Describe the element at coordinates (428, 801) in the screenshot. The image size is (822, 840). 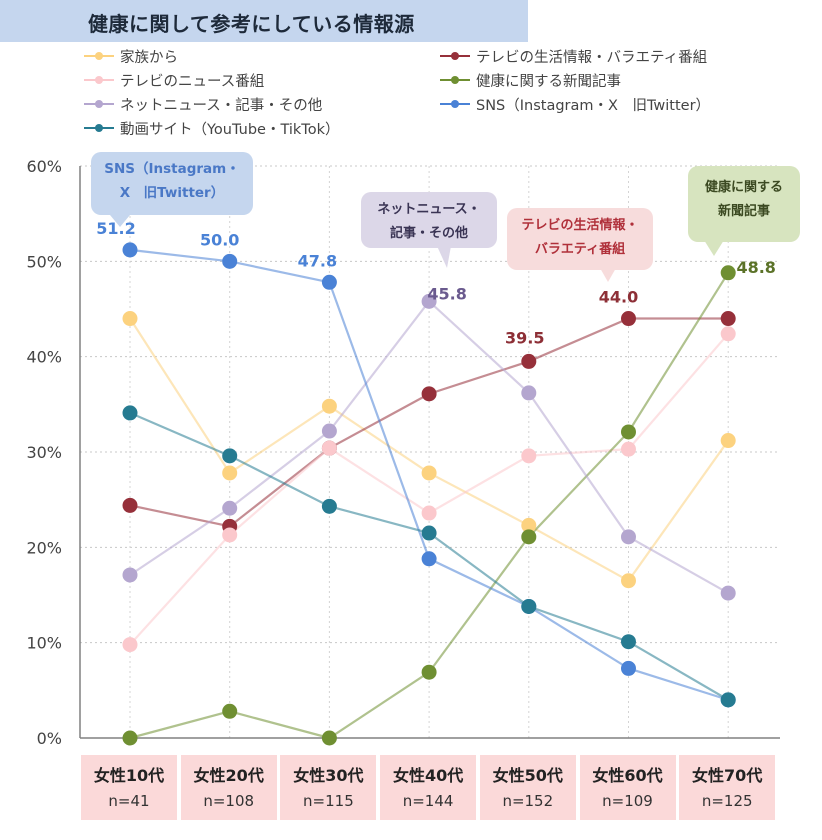
I see `x-category-sample-size: n=144` at that location.